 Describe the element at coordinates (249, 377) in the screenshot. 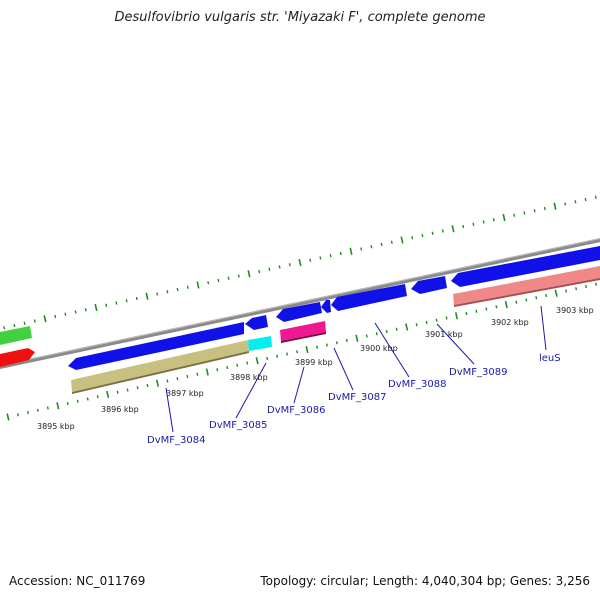

I see `tick-label: 3898 kbp` at that location.